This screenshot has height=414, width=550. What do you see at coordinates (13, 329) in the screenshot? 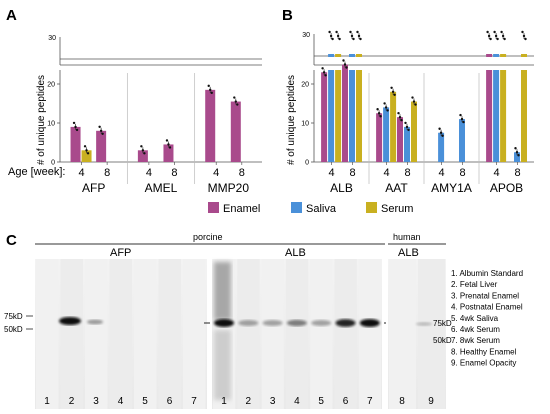
I see `afp-marker-50: 50kD` at bounding box center [13, 329].